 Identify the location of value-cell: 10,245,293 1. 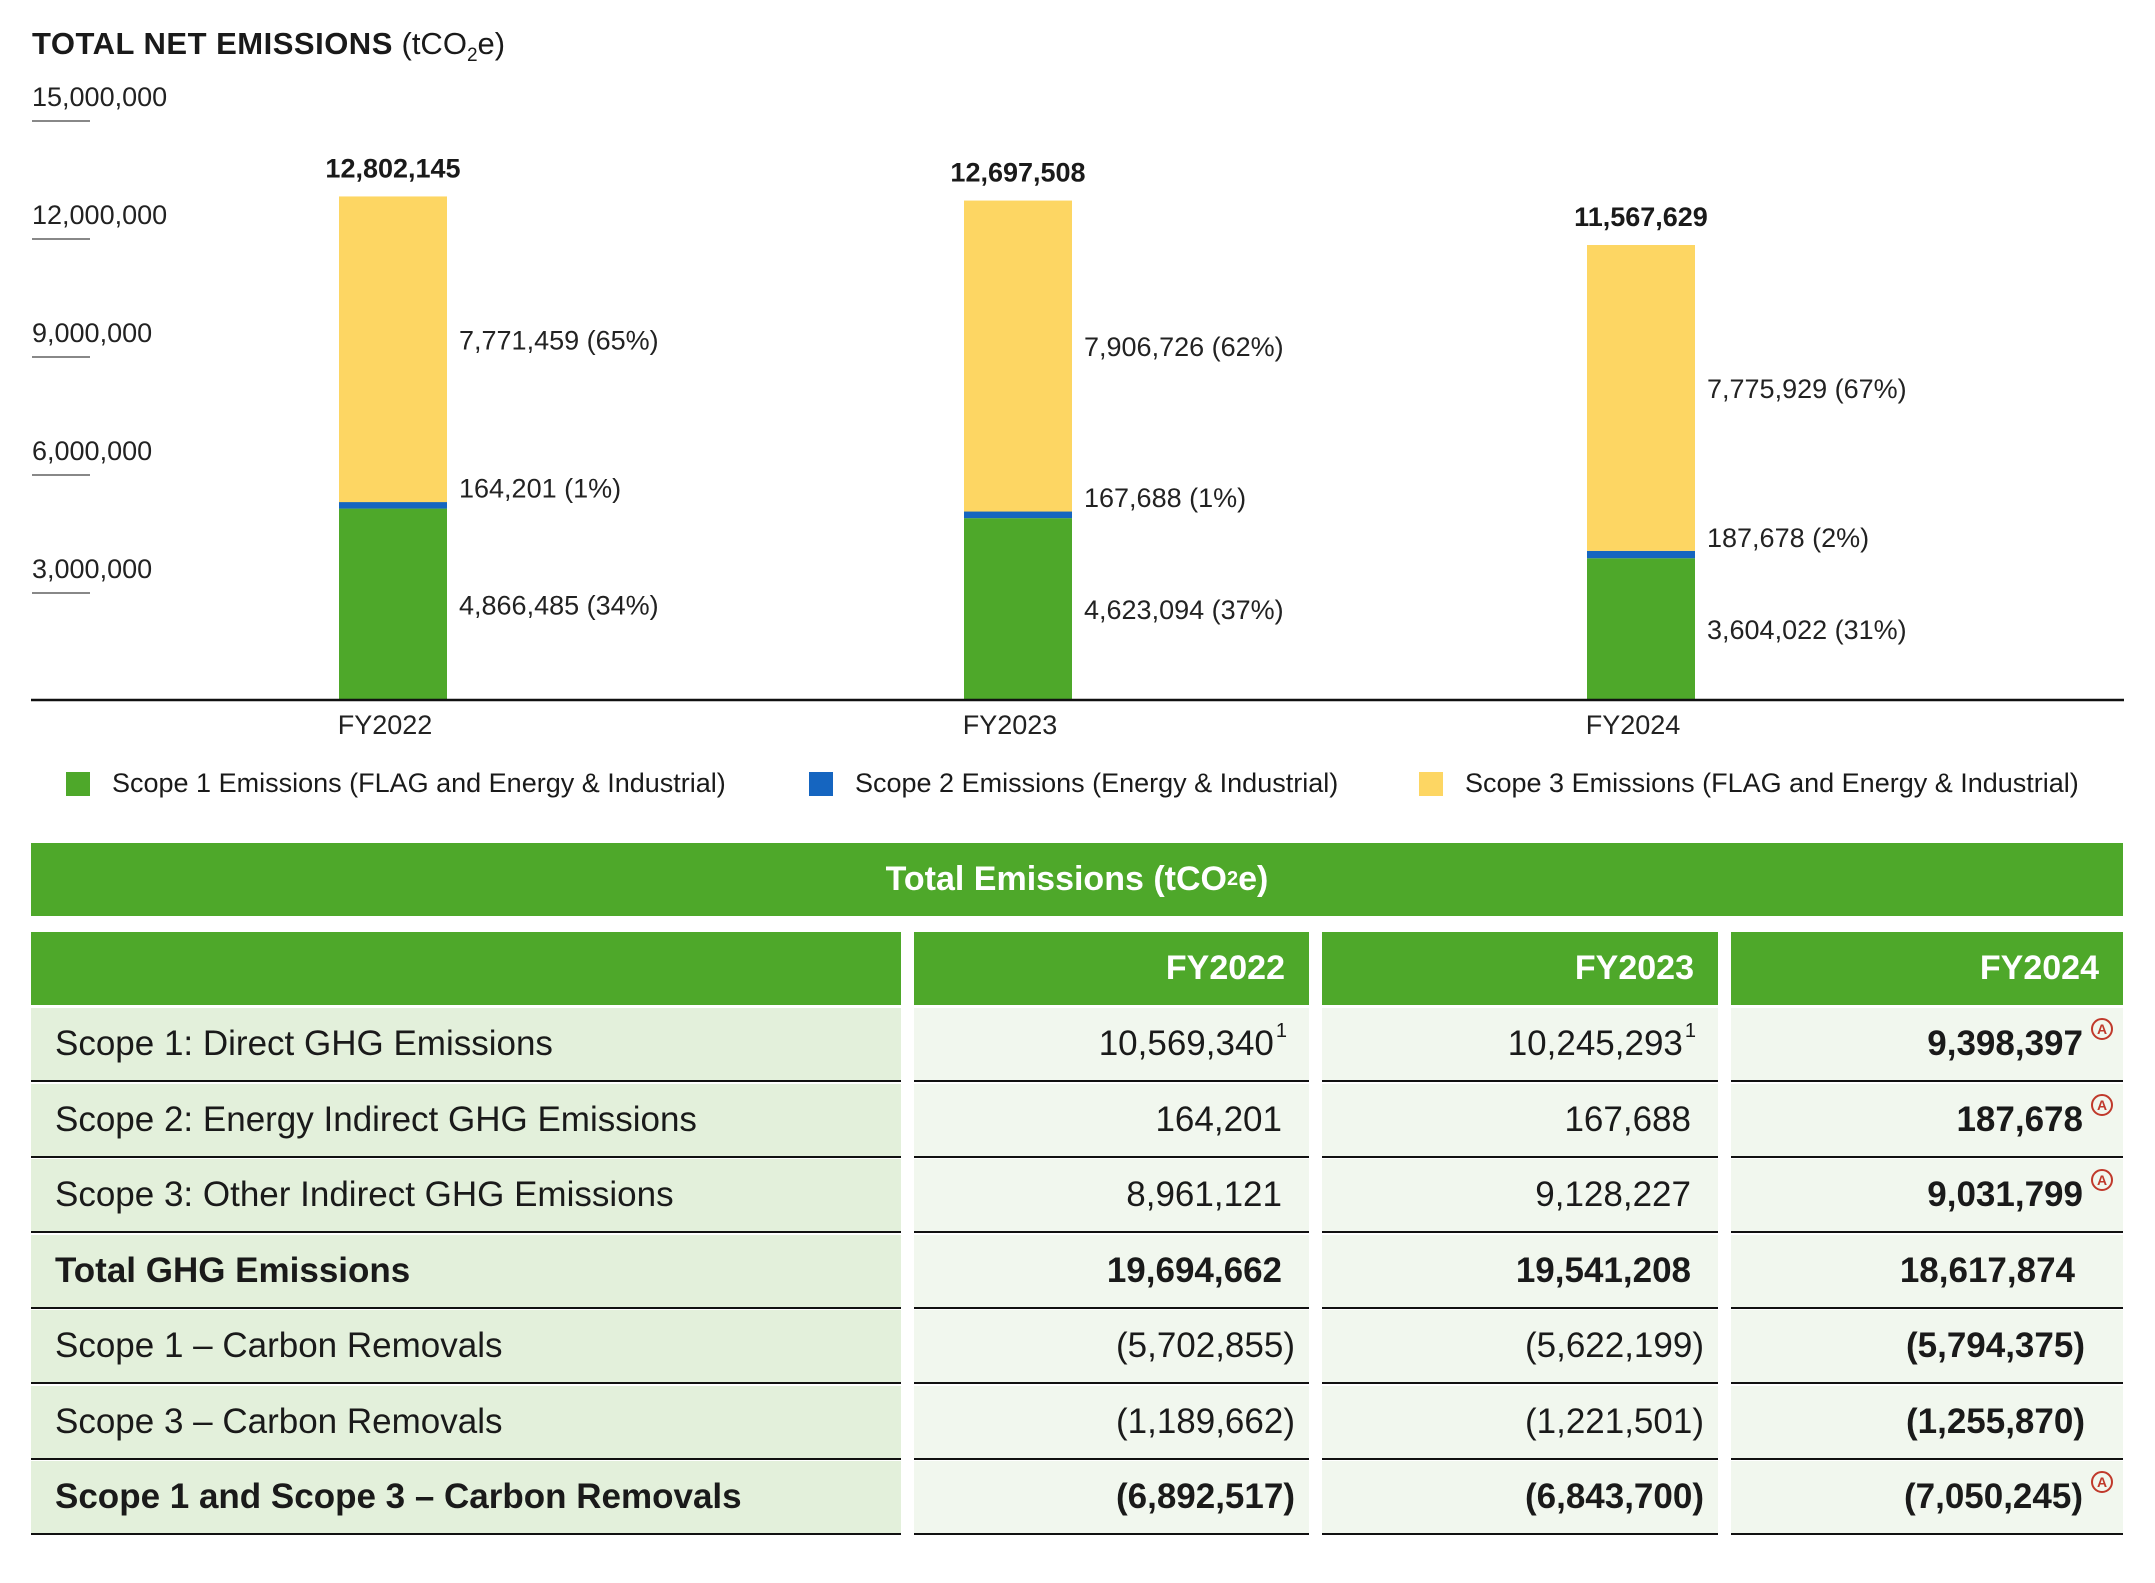
(1520, 1045).